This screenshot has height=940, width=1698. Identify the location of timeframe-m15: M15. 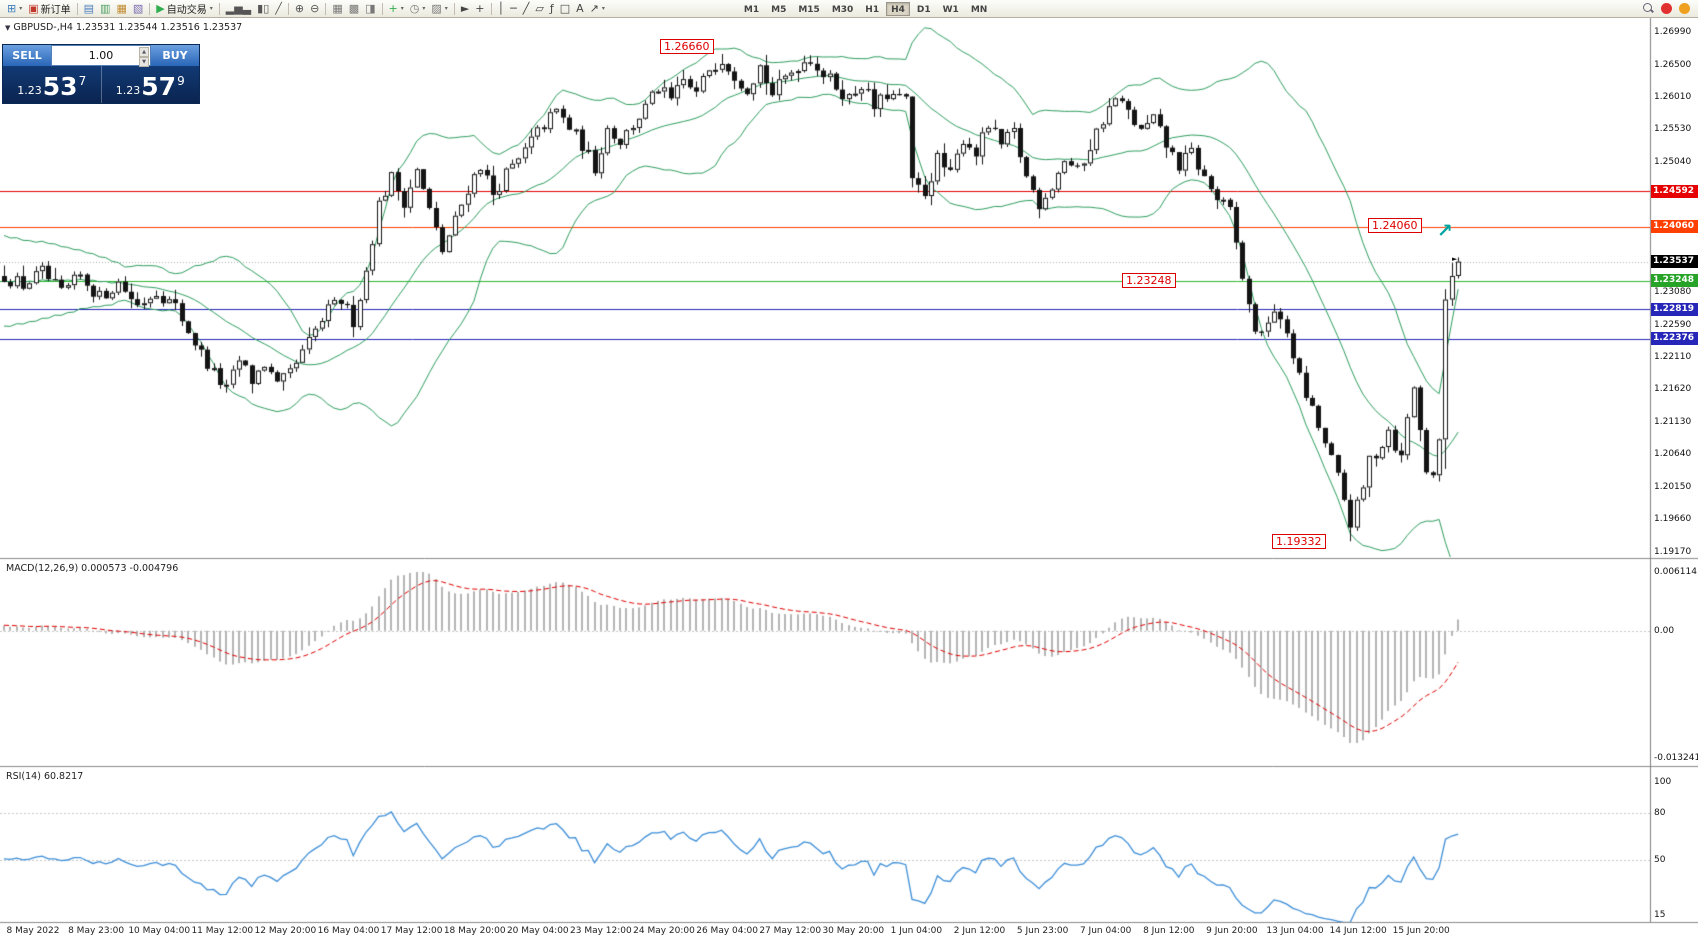
(809, 9).